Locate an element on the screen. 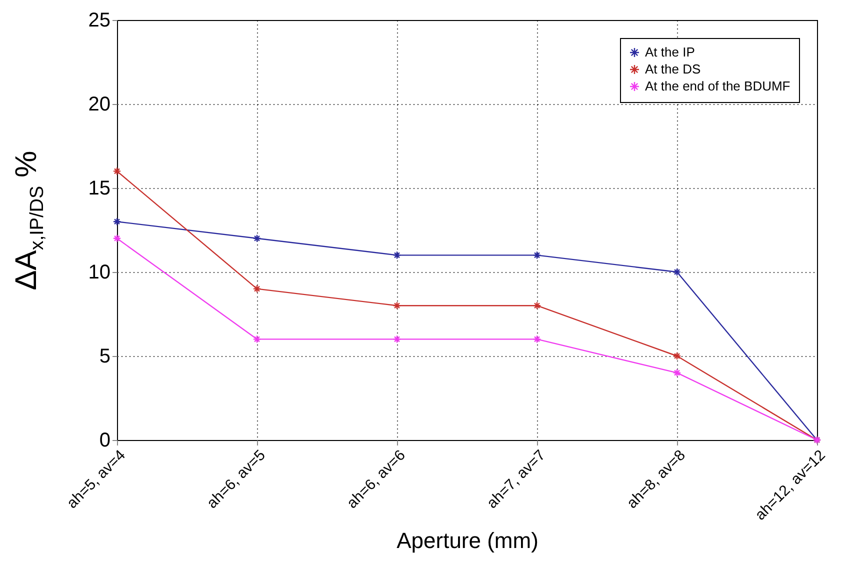 The height and width of the screenshot is (563, 860). y-tick-label: 20 is located at coordinates (99, 105).